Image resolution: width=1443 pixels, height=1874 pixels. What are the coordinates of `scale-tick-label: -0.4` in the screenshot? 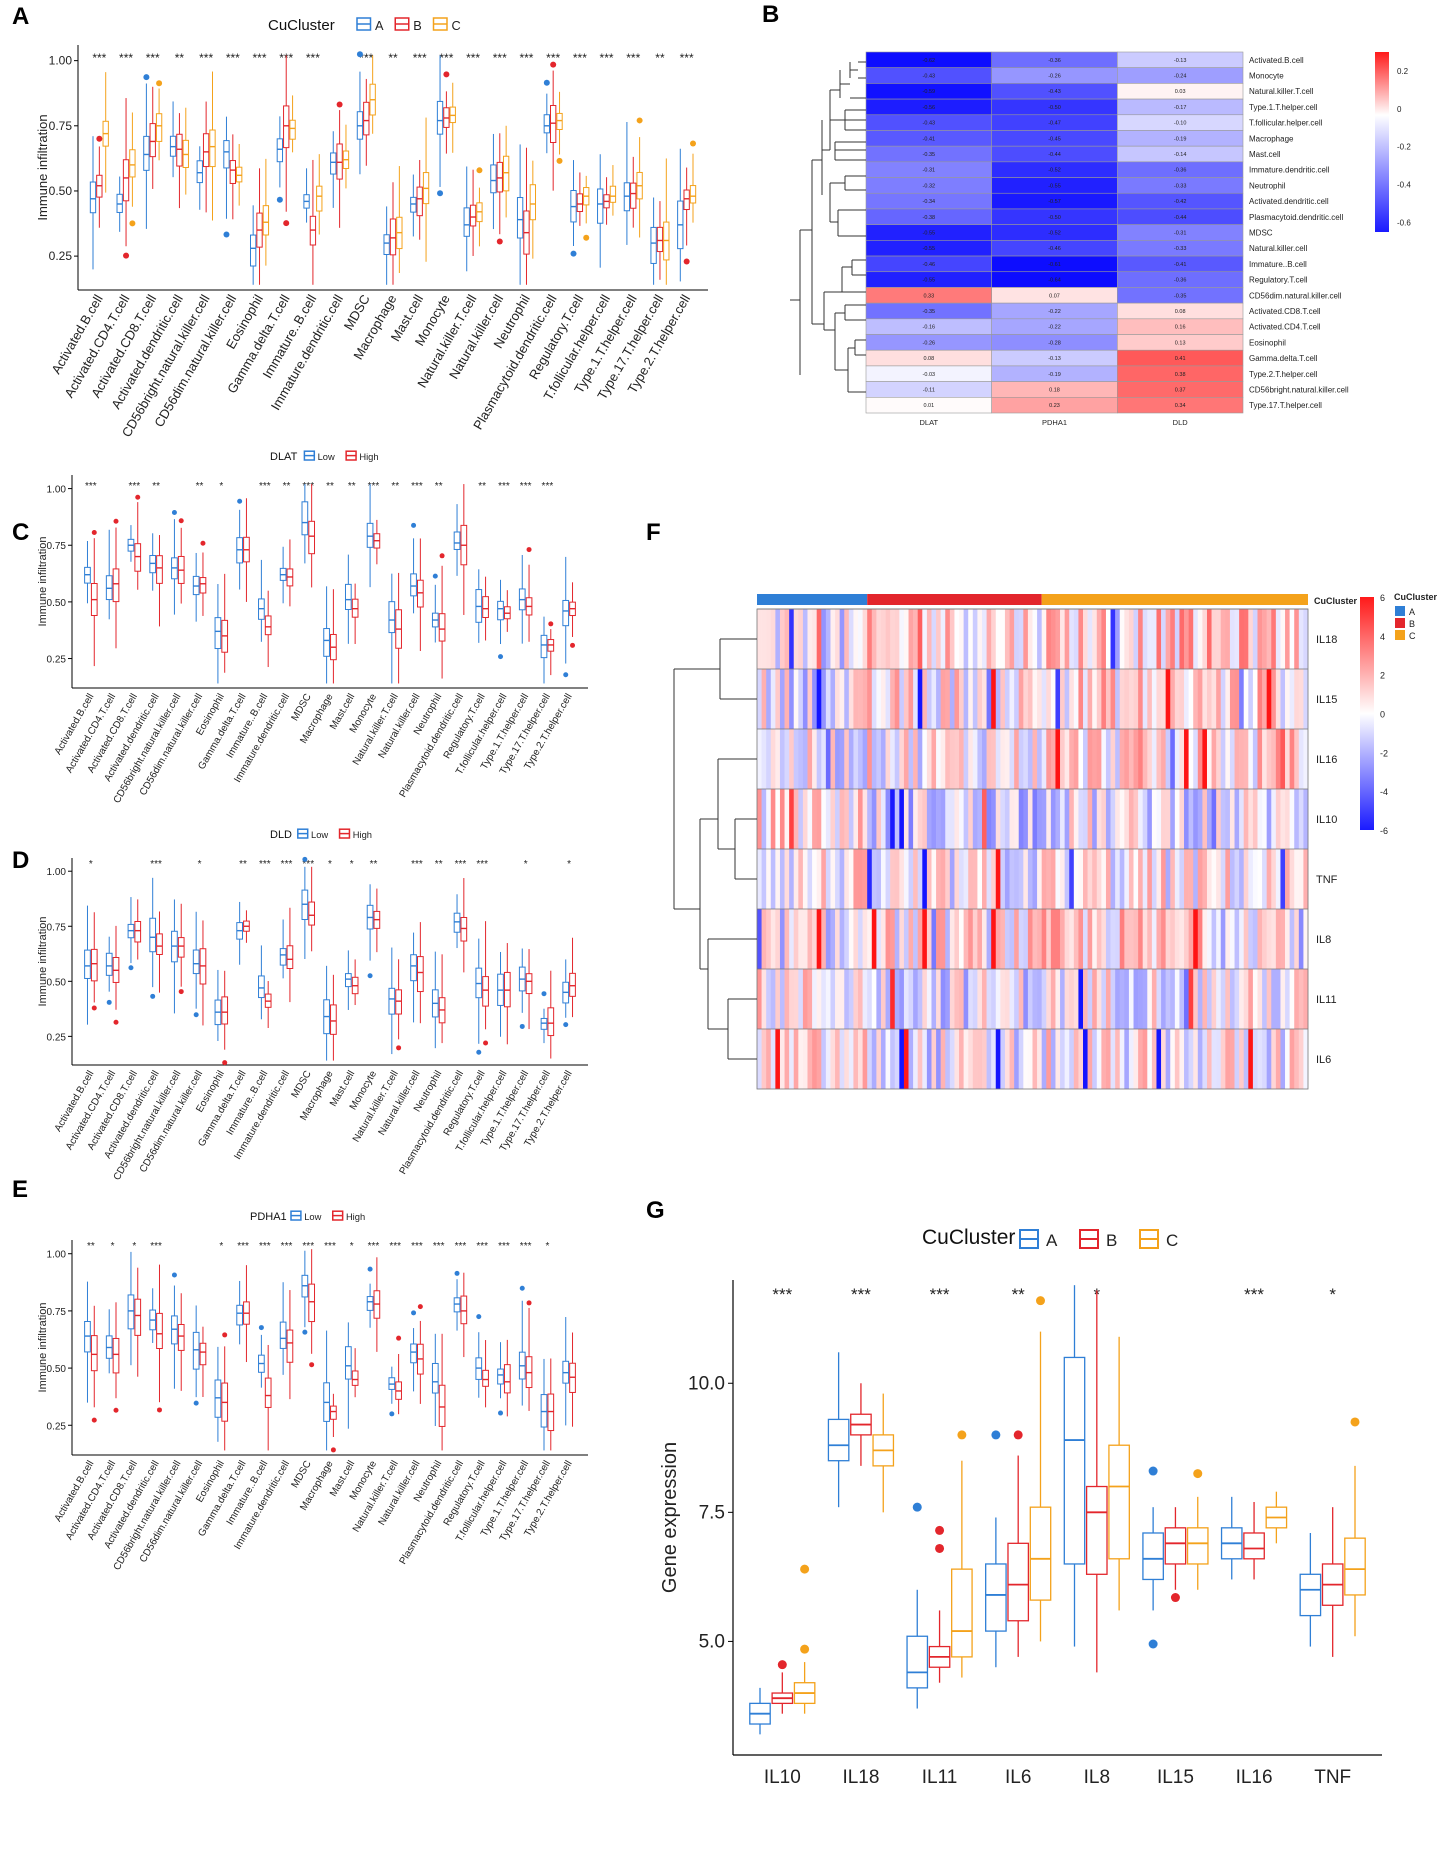 It's located at (1404, 185).